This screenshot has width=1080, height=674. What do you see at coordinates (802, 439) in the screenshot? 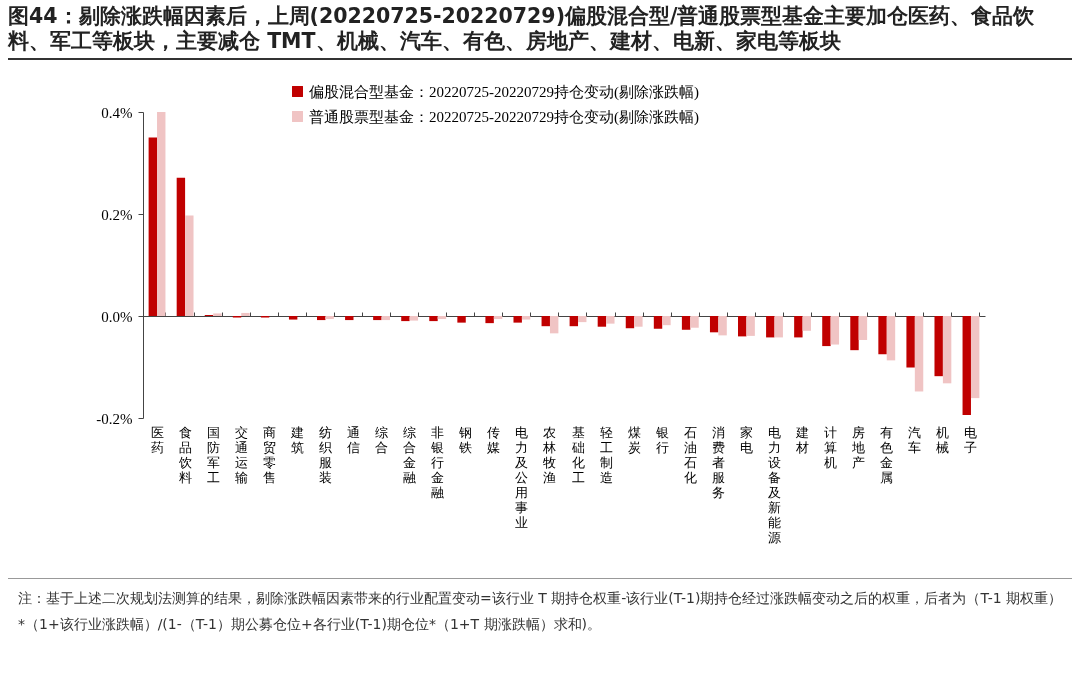
I see `x-tick-label: 建材` at bounding box center [802, 439].